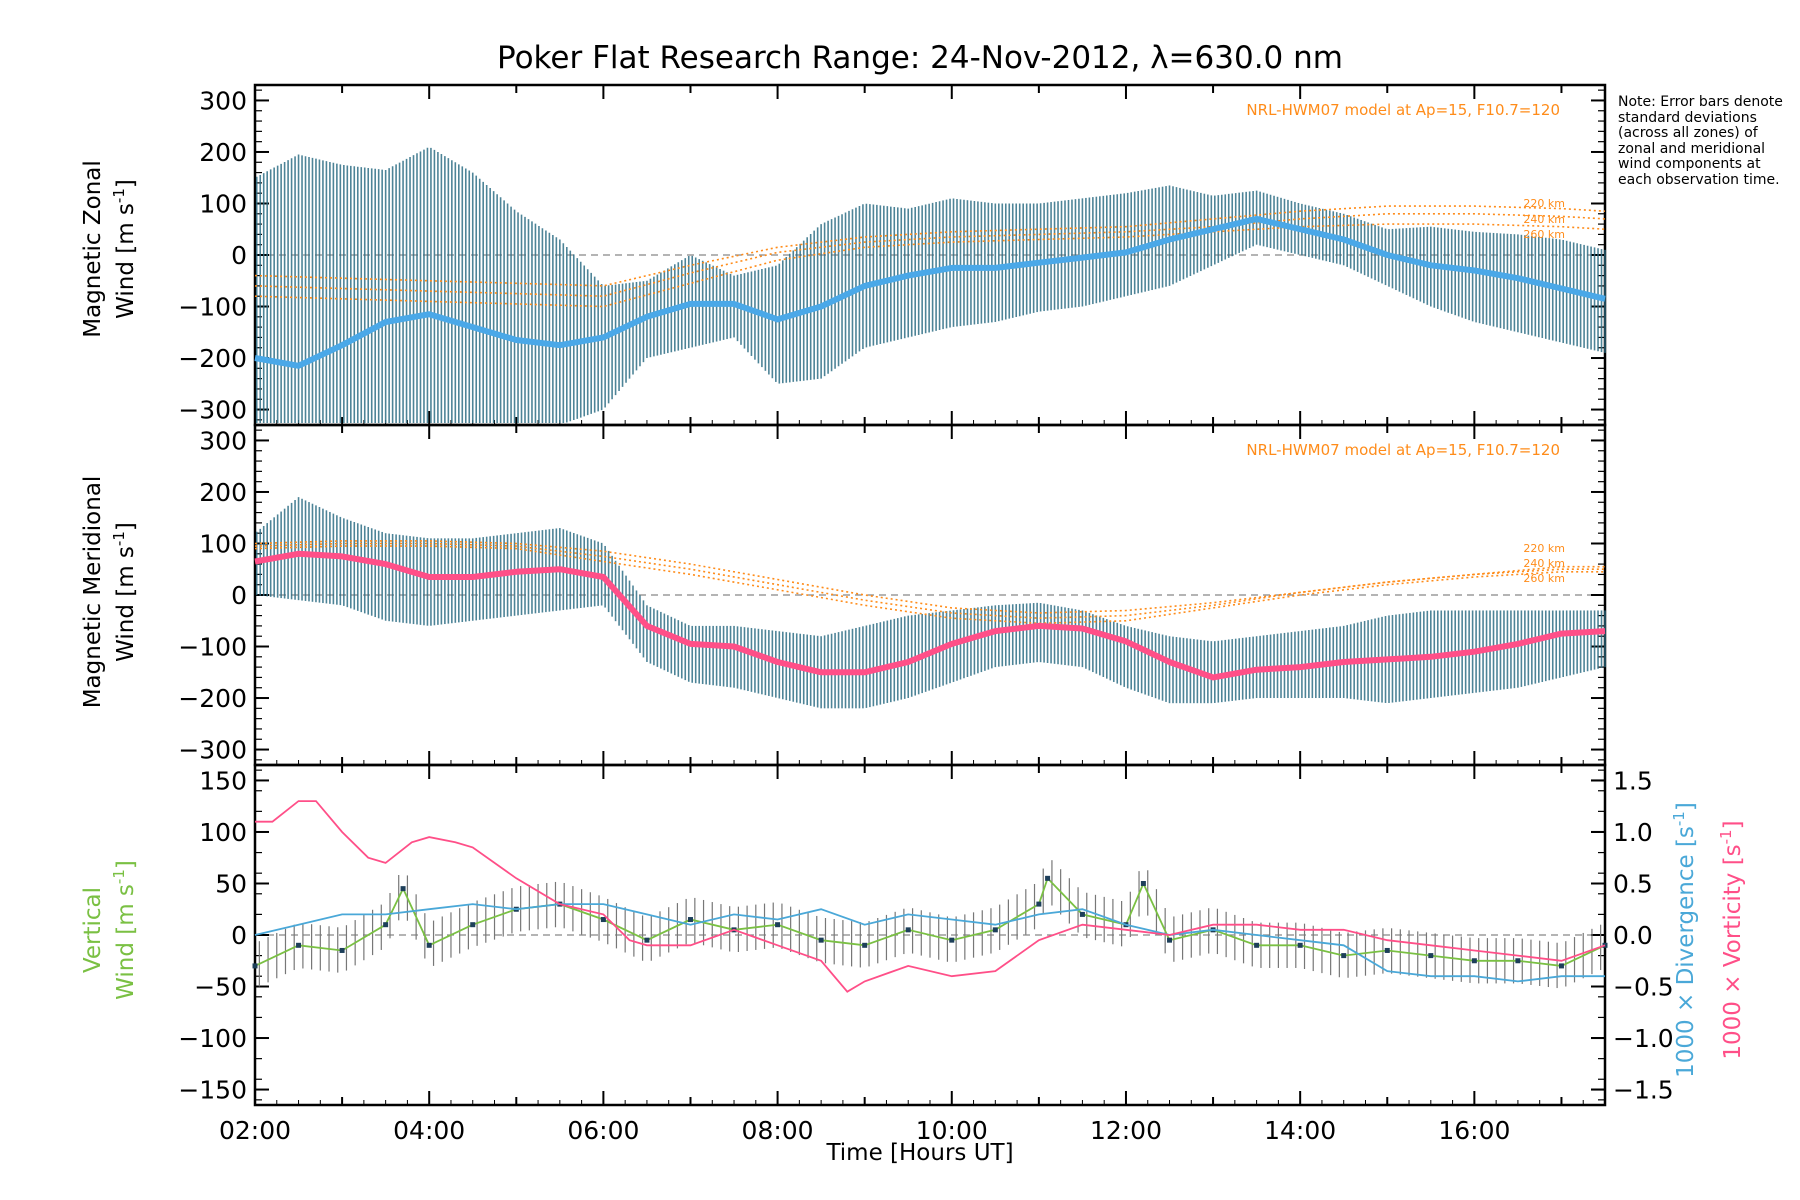 The height and width of the screenshot is (1200, 1800). Describe the element at coordinates (93, 930) in the screenshot. I see `vertical-ylabel-line1: Vertical` at that location.